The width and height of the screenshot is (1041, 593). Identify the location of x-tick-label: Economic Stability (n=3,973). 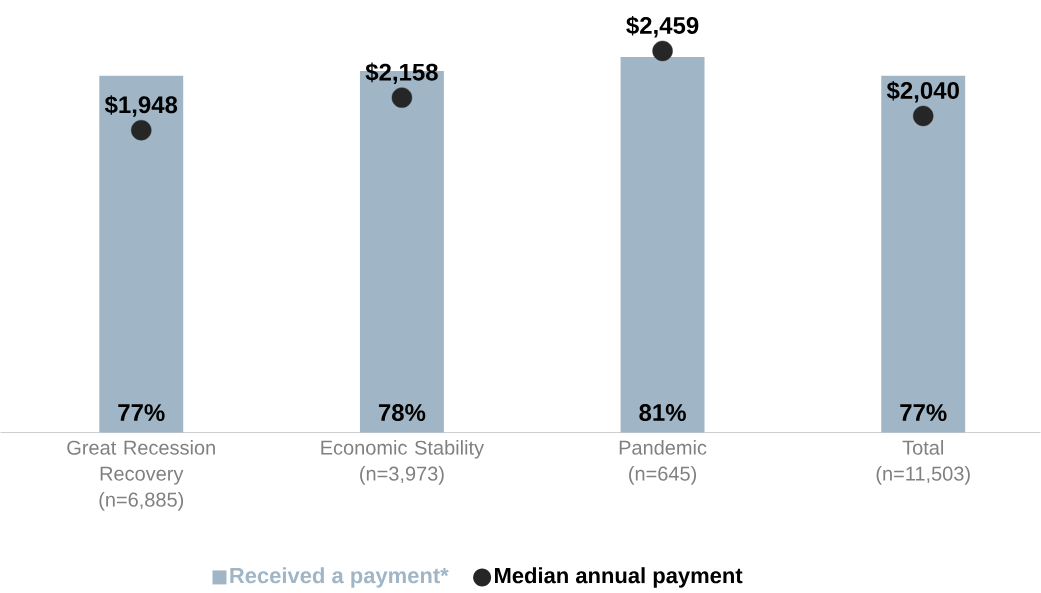
(403, 462).